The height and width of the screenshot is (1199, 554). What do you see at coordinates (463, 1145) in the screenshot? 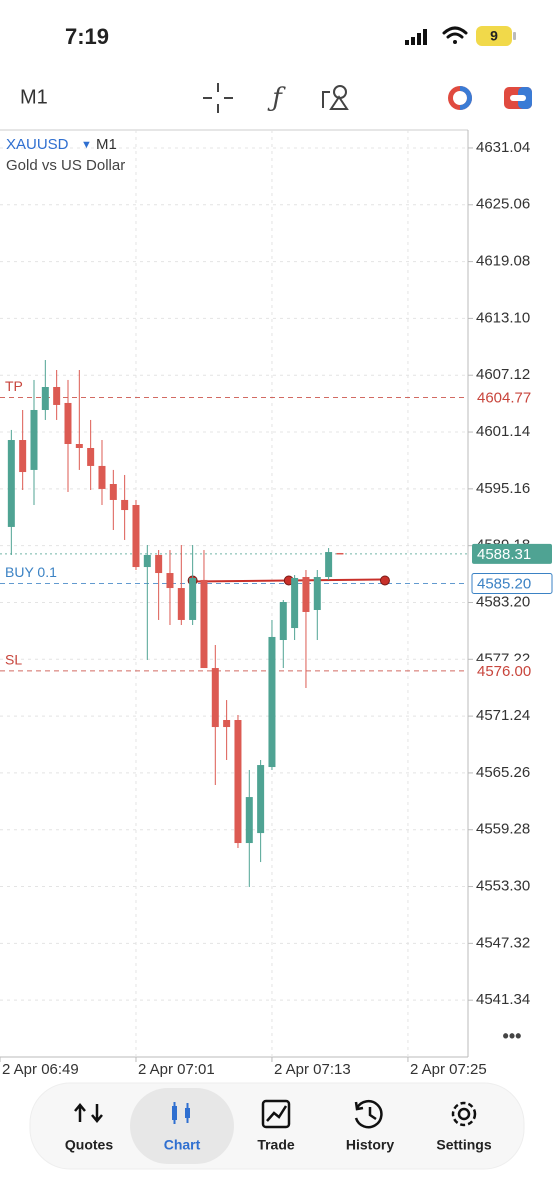
I see `tab-label: Settings` at bounding box center [463, 1145].